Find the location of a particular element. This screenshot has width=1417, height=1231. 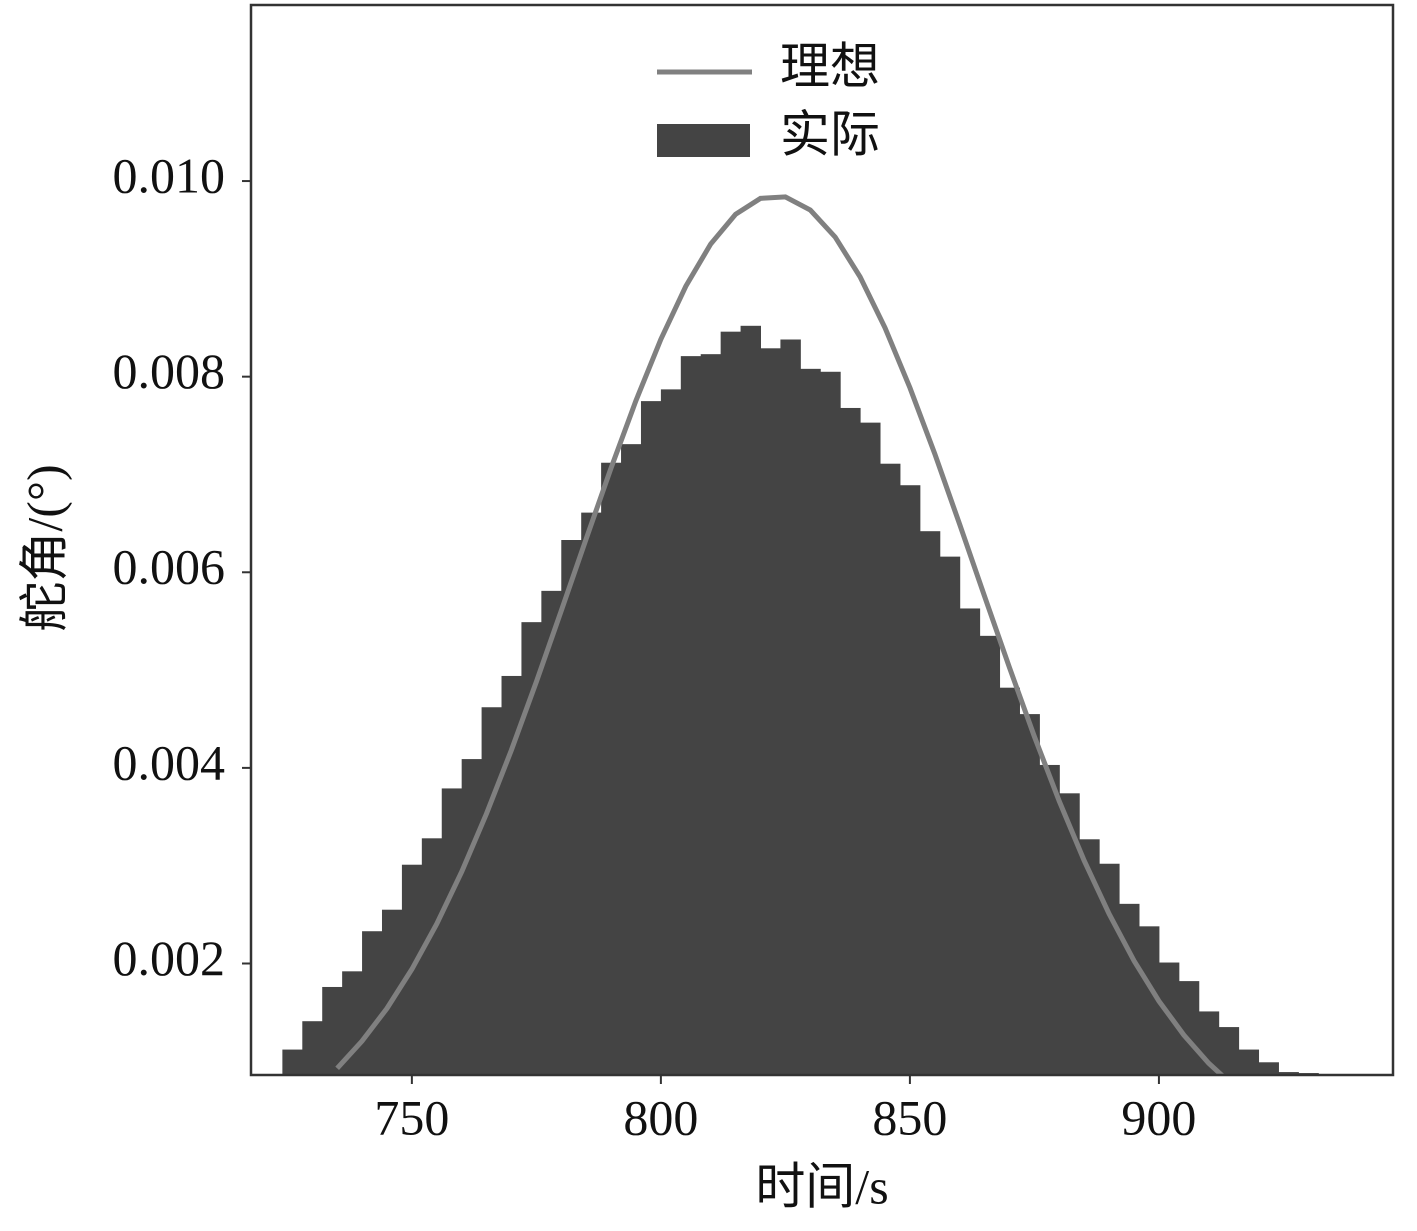

x-tick-label: 800 is located at coordinates (660, 1117).